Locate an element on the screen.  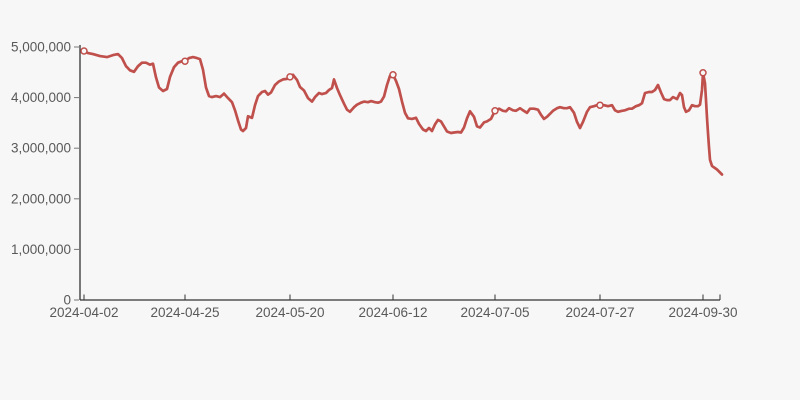
x-axis-tick-label: 2024-07-27 is located at coordinates (599, 312).